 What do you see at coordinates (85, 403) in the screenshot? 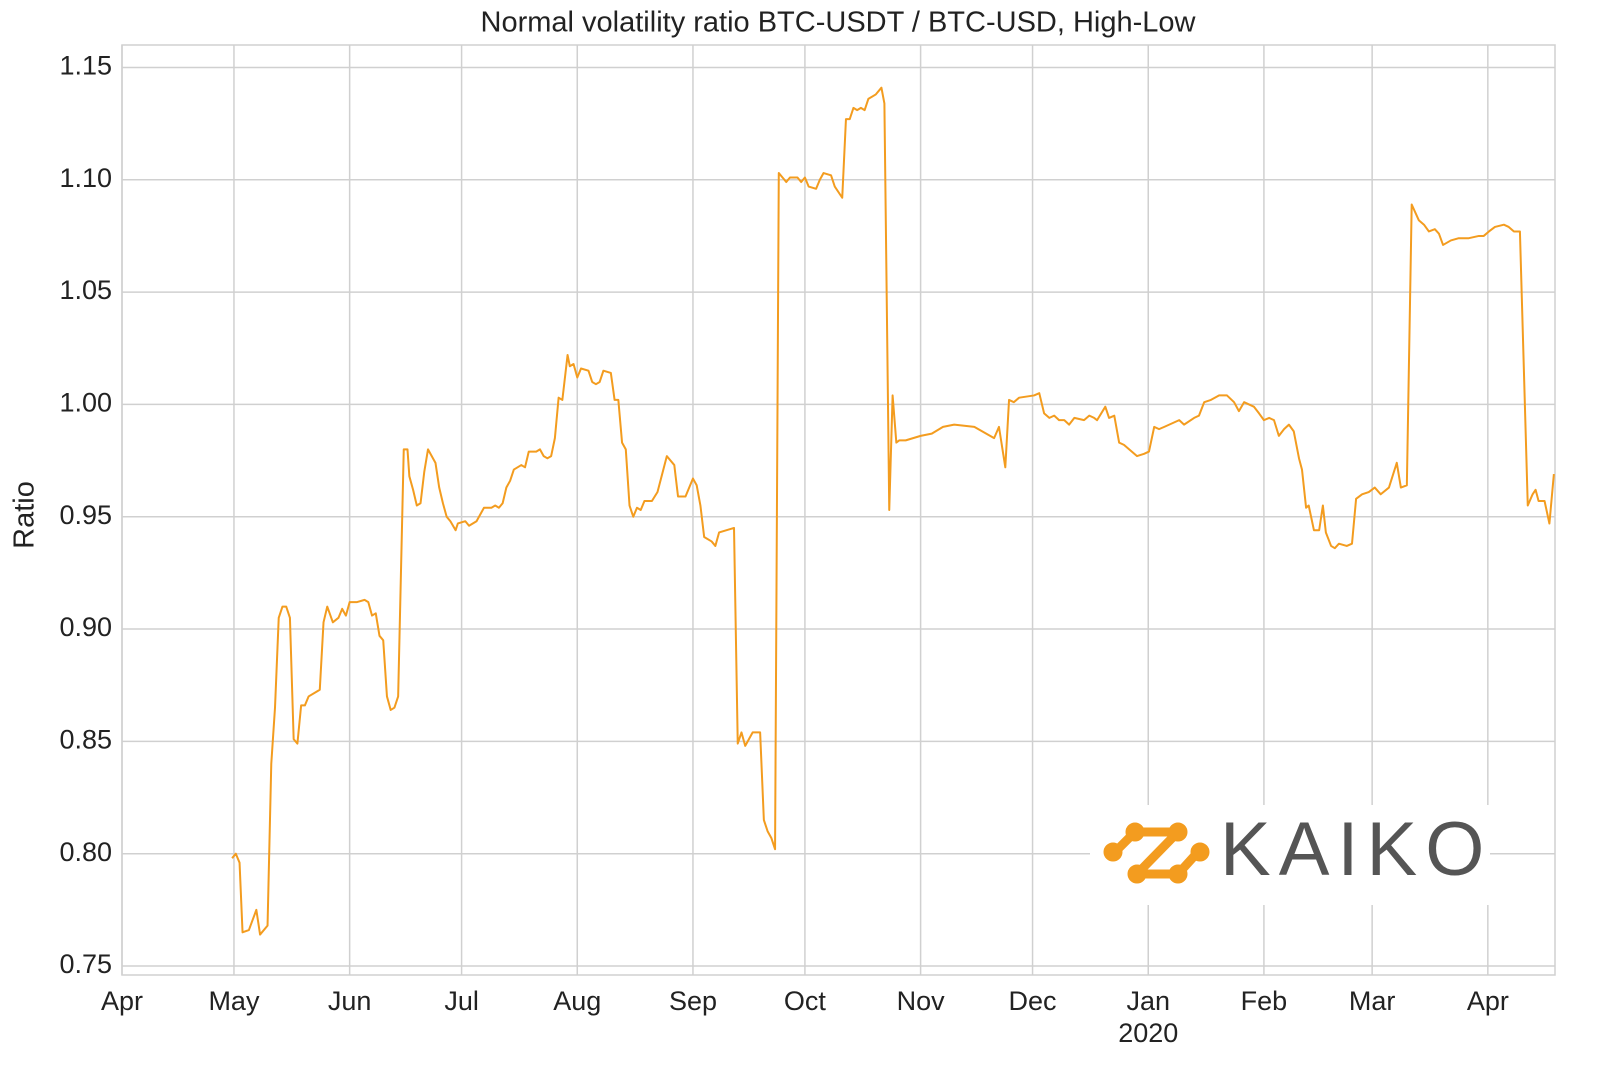
I see `y-tick-label: 1.00` at bounding box center [85, 403].